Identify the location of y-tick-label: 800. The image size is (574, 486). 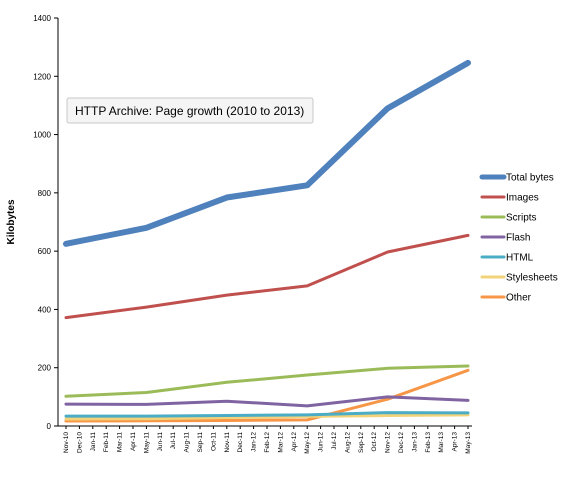
(45, 193).